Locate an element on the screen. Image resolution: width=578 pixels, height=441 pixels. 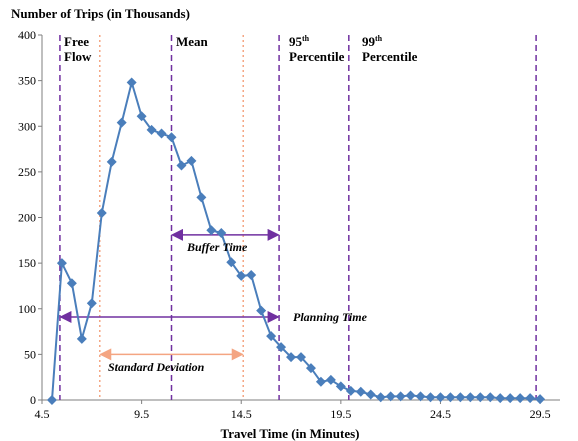
label-mean: Mean is located at coordinates (192, 41).